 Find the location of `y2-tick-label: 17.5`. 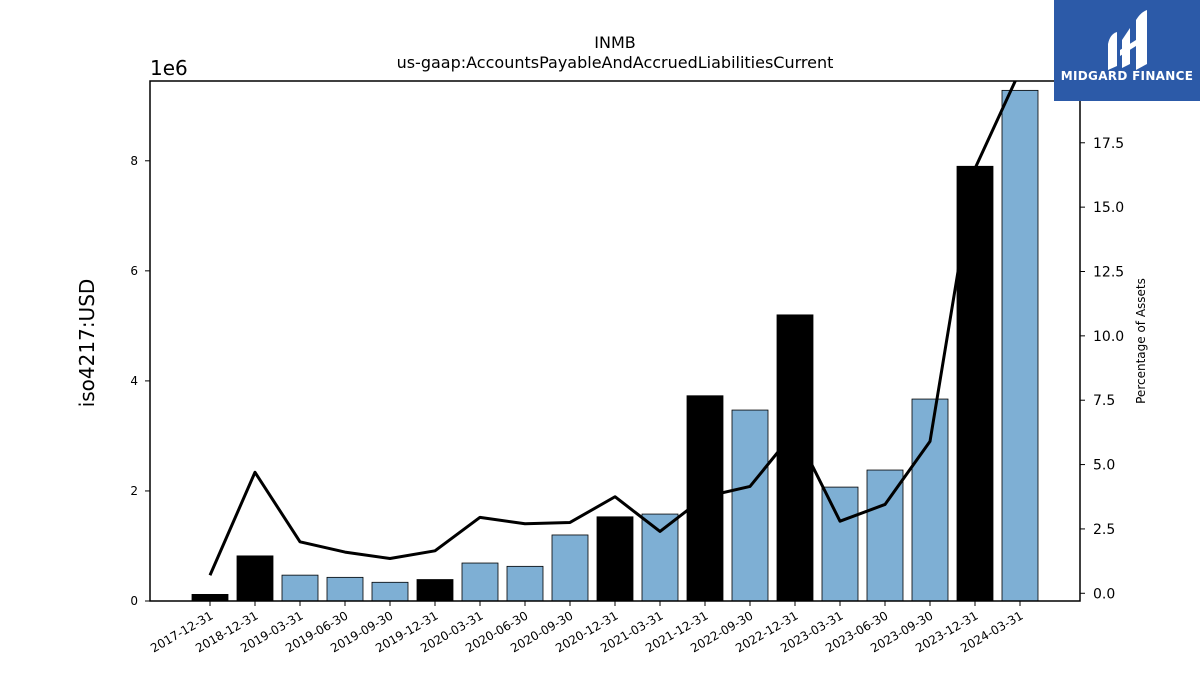

y2-tick-label: 17.5 is located at coordinates (1108, 144).